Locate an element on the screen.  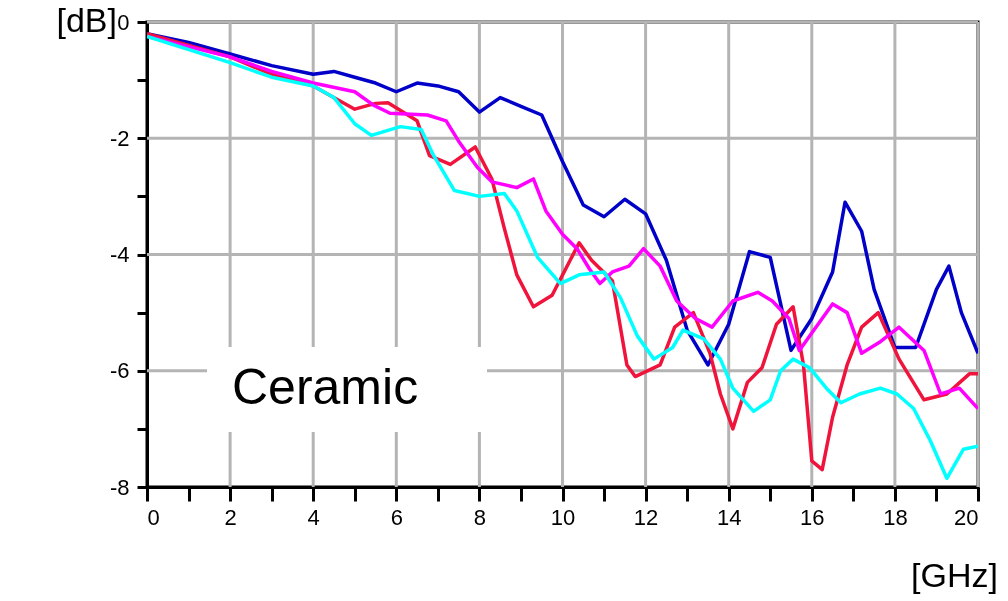
y-tick-label: -4 is located at coordinates (119, 254).